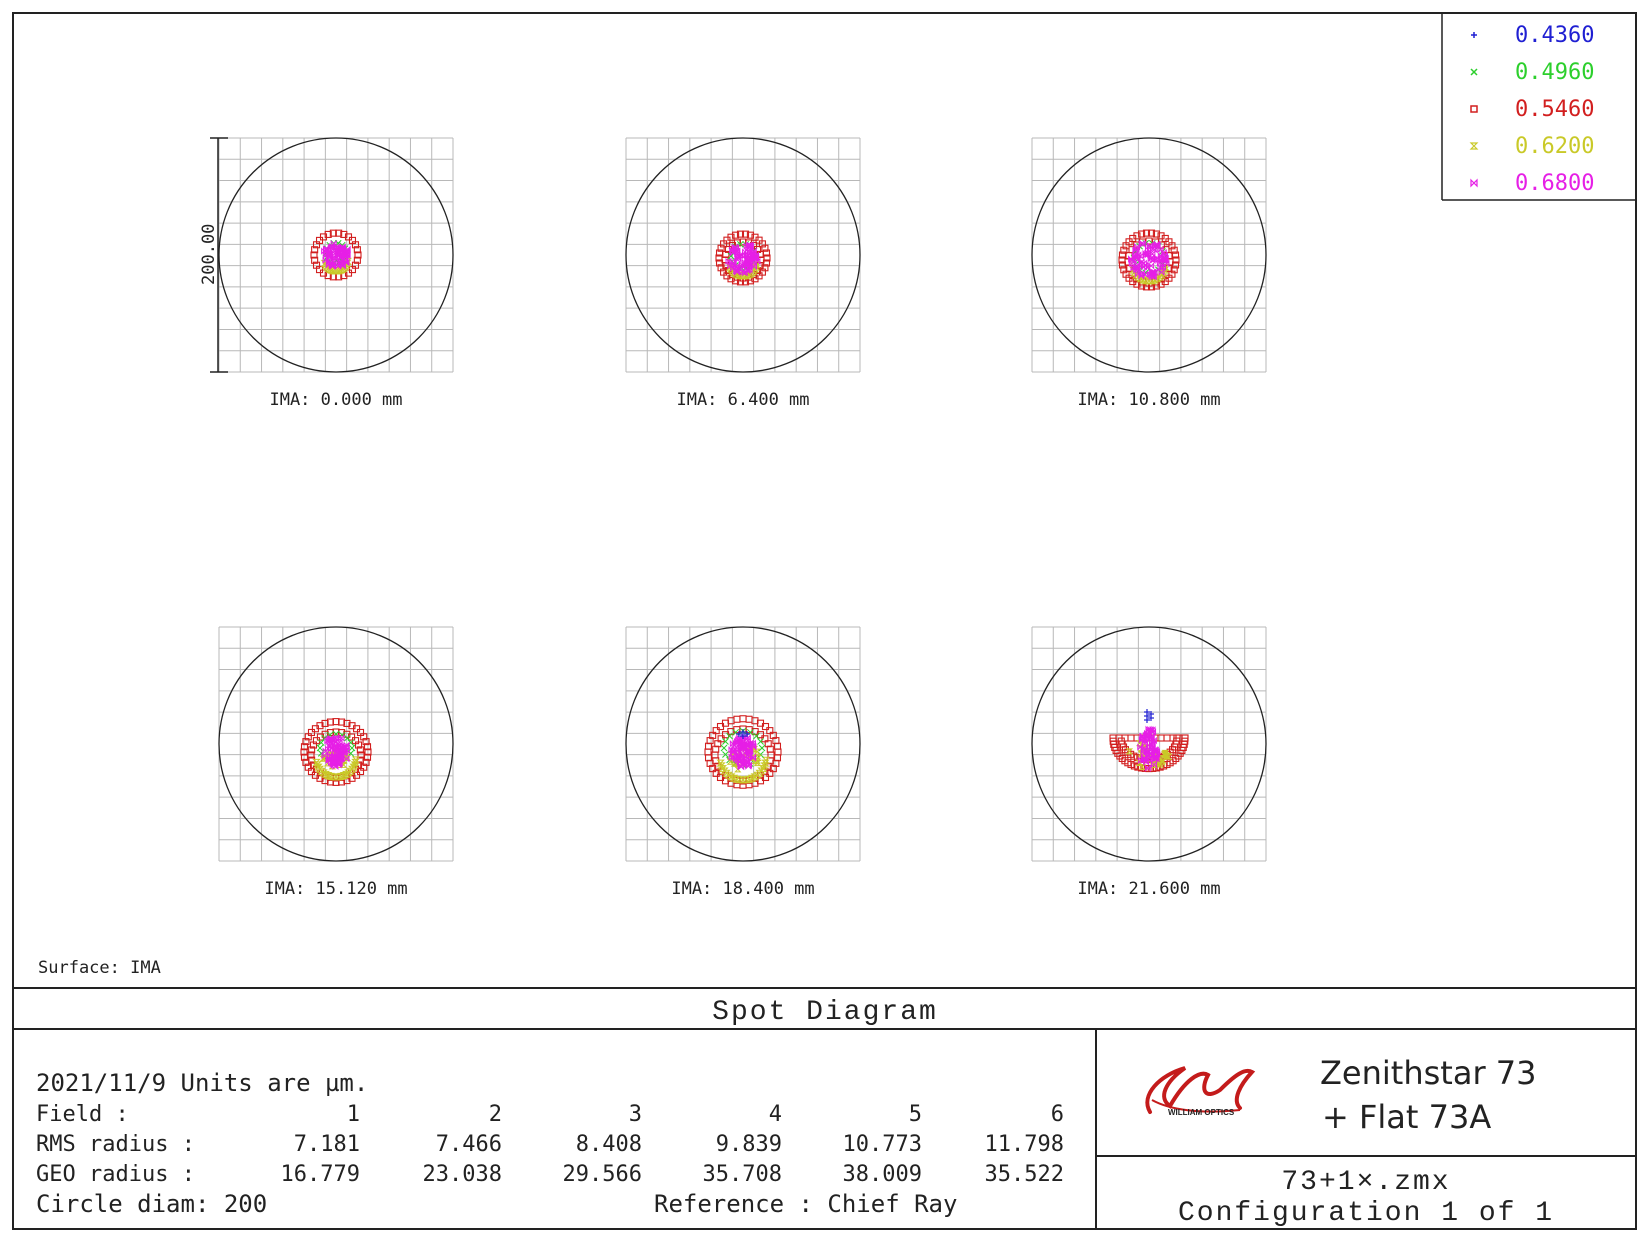 Image resolution: width=1645 pixels, height=1240 pixels. I want to click on rms-value: 11.798, so click(1024, 1144).